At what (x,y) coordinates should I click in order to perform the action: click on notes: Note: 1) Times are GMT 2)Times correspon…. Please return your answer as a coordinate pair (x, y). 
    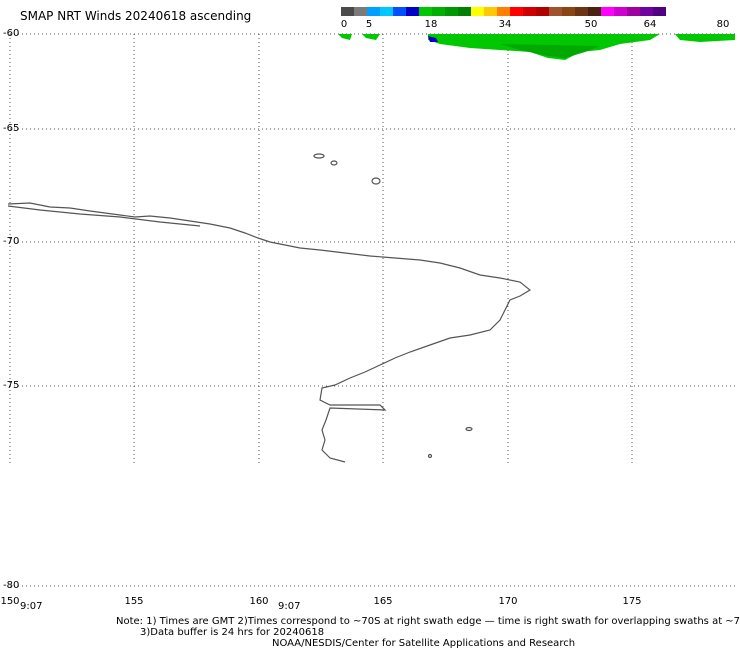
    Looking at the image, I should click on (428, 632).